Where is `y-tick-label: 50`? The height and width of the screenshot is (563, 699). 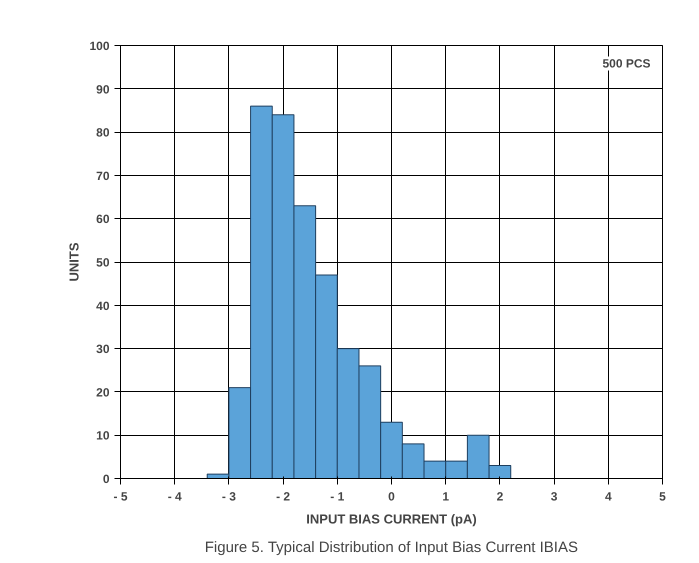 y-tick-label: 50 is located at coordinates (103, 263).